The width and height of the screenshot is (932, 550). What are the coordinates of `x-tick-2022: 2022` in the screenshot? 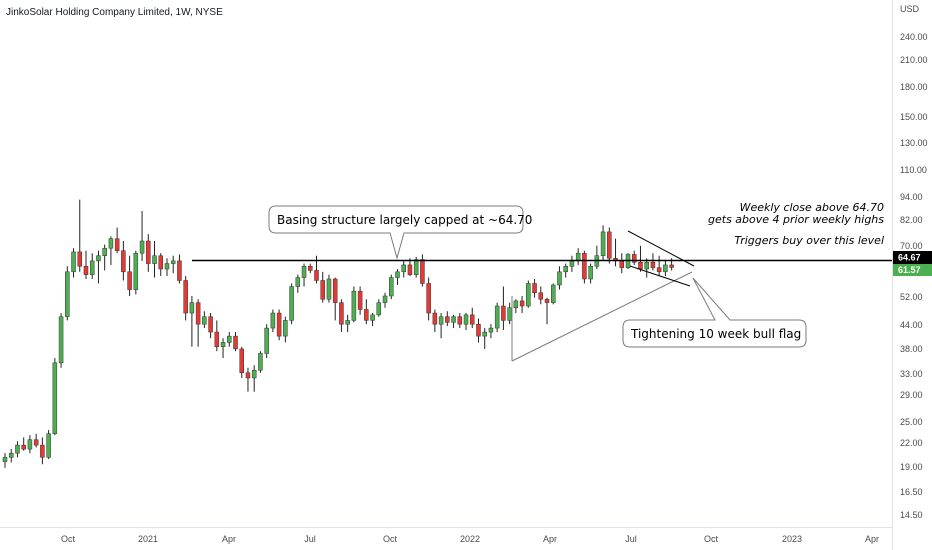 It's located at (470, 539).